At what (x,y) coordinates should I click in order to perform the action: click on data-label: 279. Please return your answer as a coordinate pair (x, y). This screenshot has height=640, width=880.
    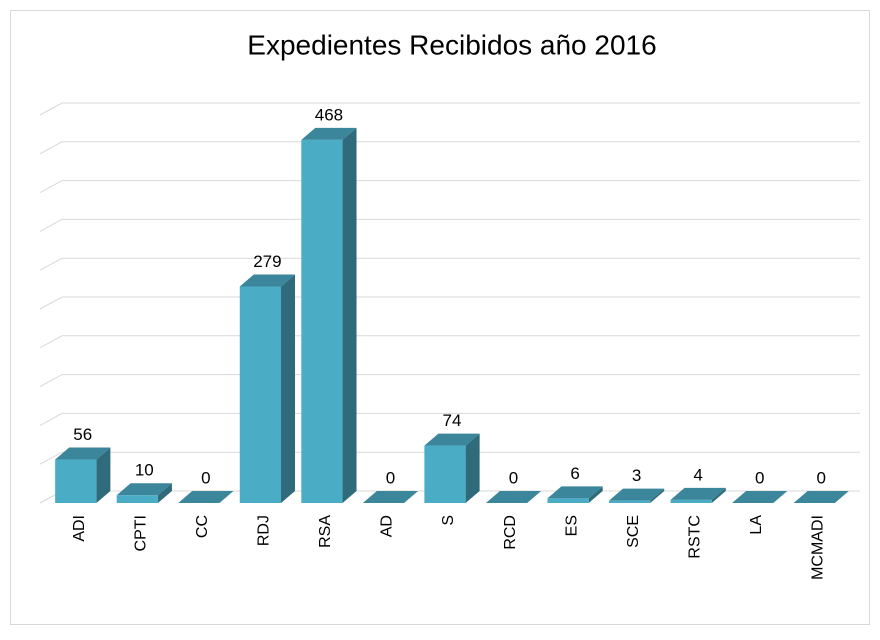
    Looking at the image, I should click on (267, 261).